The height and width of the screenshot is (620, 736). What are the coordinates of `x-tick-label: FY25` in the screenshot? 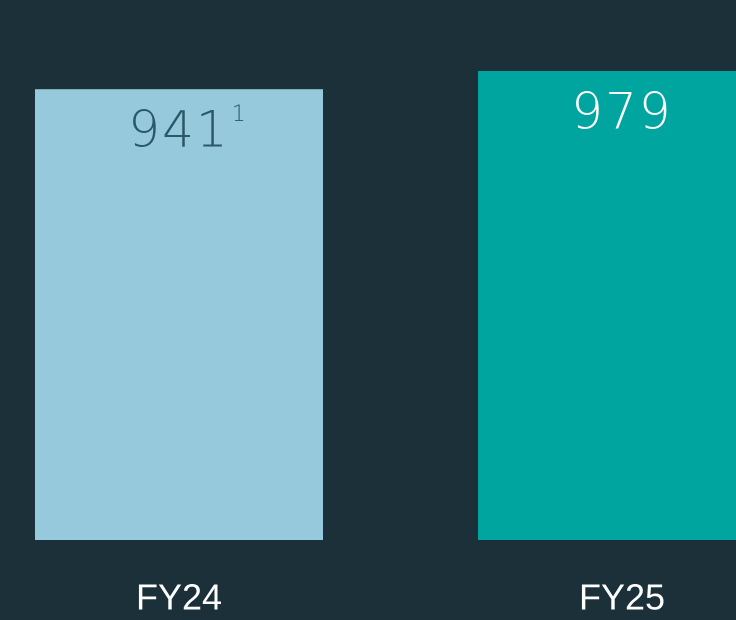 It's located at (622, 597).